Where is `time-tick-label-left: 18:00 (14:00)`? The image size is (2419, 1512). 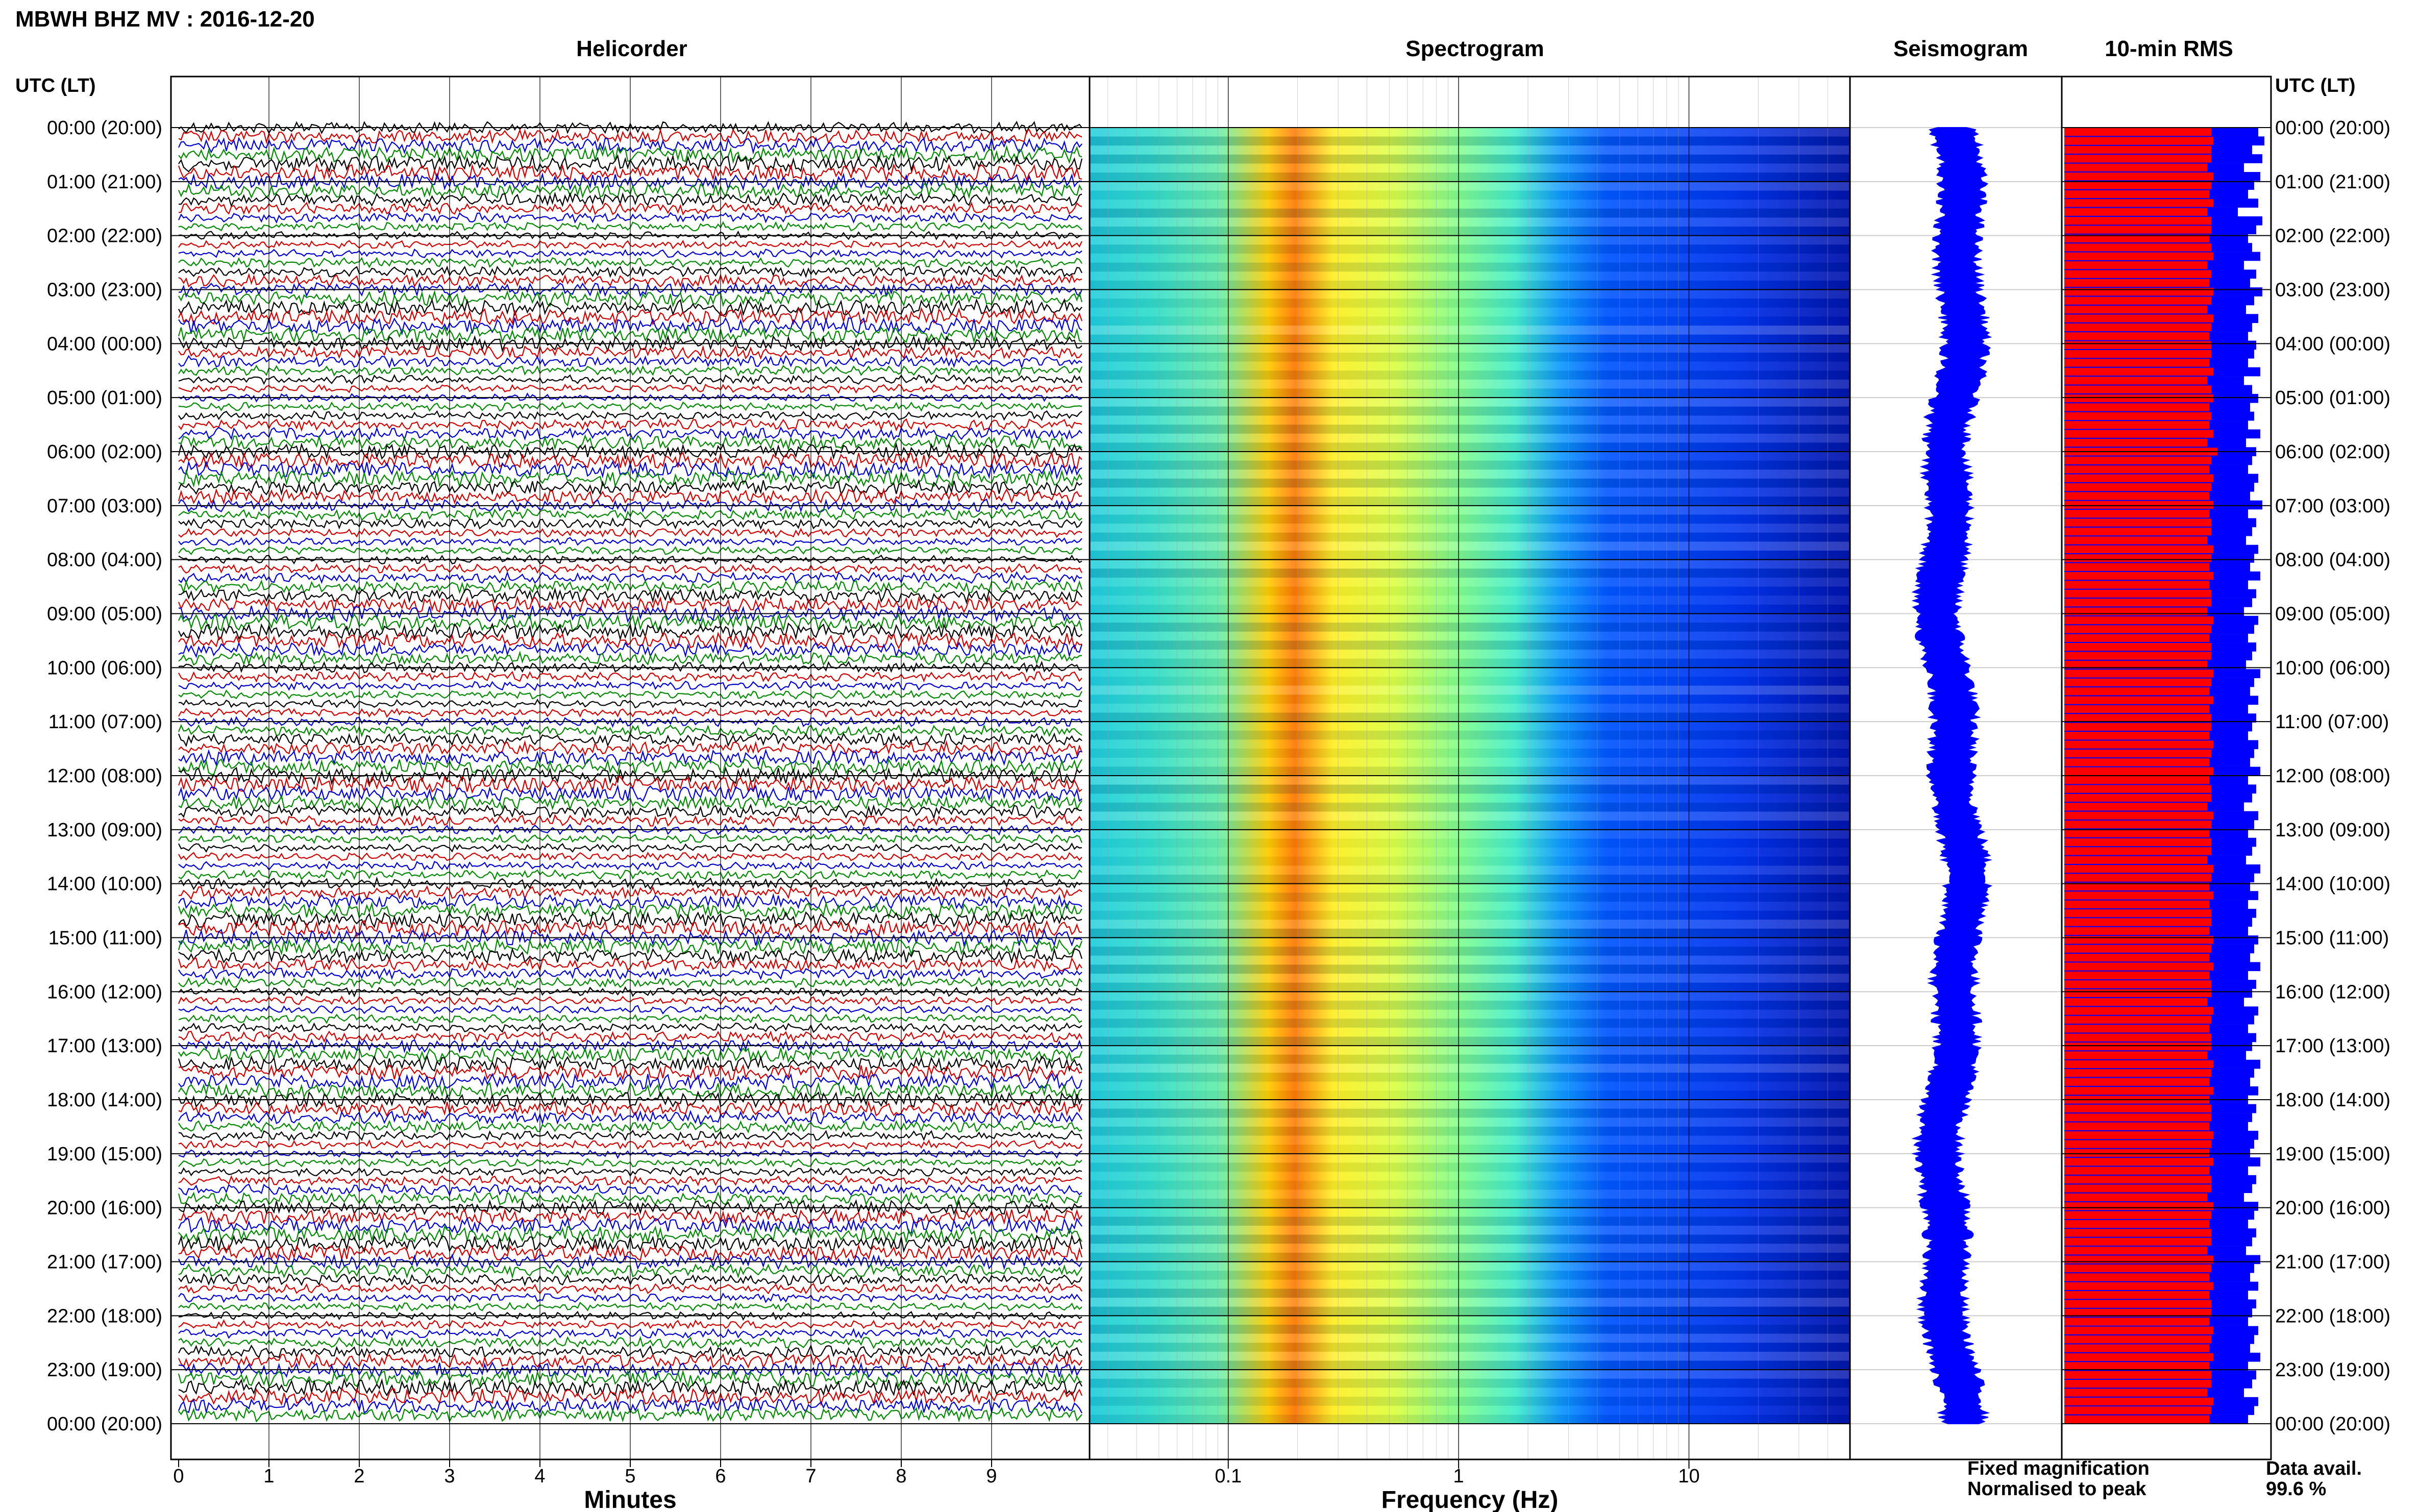 time-tick-label-left: 18:00 (14:00) is located at coordinates (104, 1100).